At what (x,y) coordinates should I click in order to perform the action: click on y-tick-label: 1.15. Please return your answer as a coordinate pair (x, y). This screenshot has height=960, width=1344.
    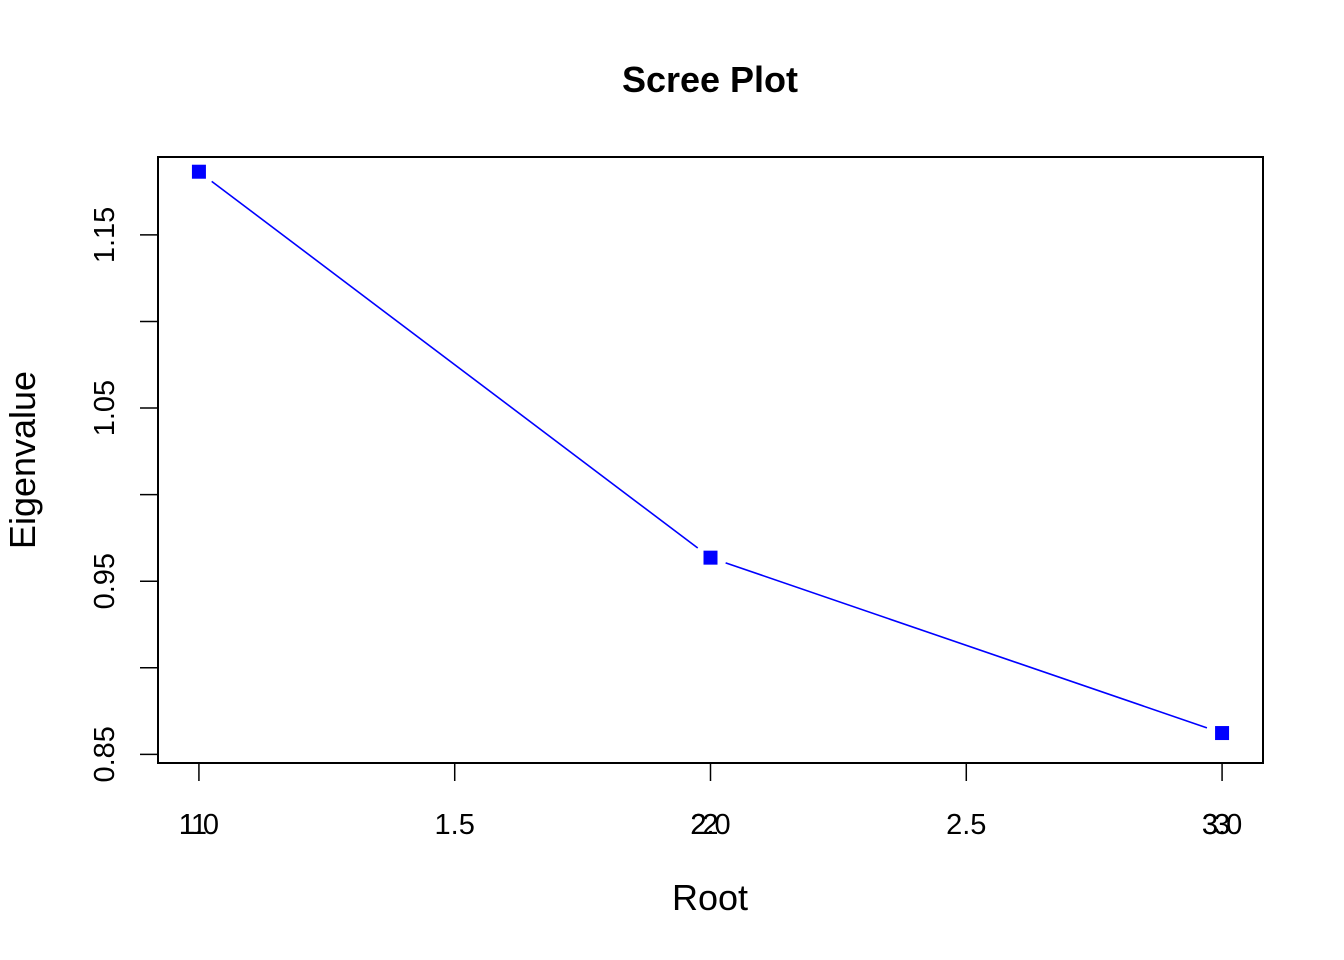
    Looking at the image, I should click on (105, 235).